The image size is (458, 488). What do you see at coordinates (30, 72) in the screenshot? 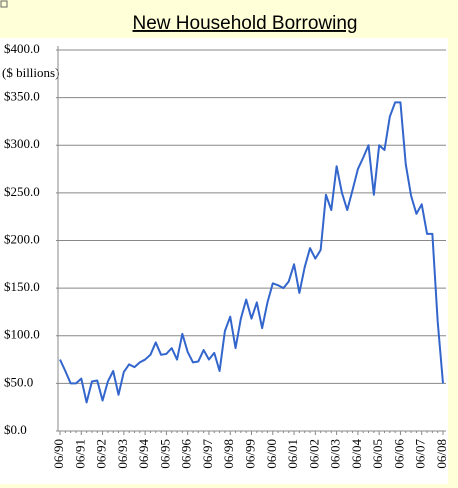
I see `y-axis-label: ($ billions)` at bounding box center [30, 72].